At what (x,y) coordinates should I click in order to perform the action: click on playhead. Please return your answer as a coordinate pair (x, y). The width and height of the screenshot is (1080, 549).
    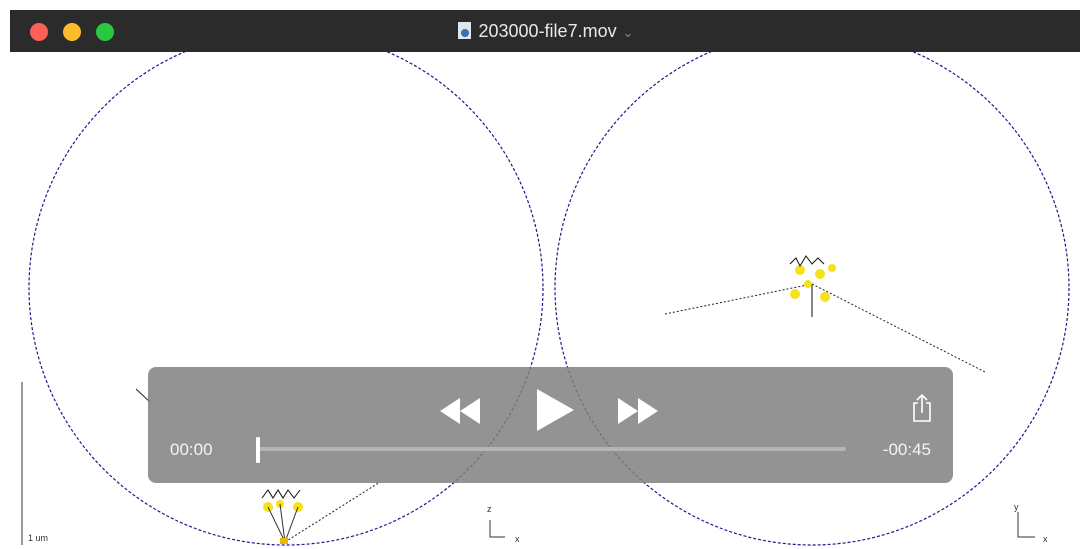
    Looking at the image, I should click on (258, 450).